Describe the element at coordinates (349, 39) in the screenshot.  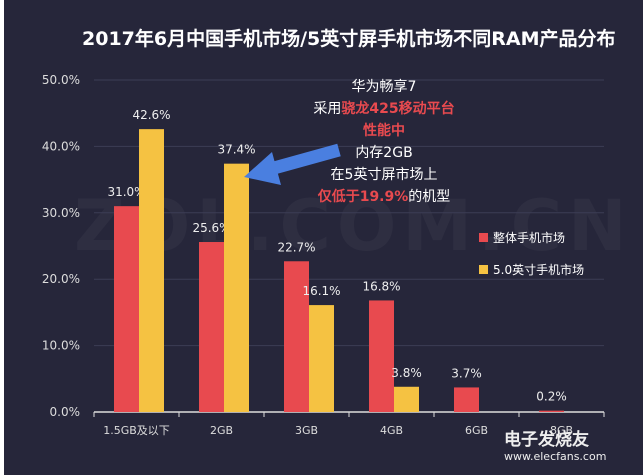
I see `chart-title: 2017年6月中国手机市场/5英寸屏手机市场不同RAM产品分布` at that location.